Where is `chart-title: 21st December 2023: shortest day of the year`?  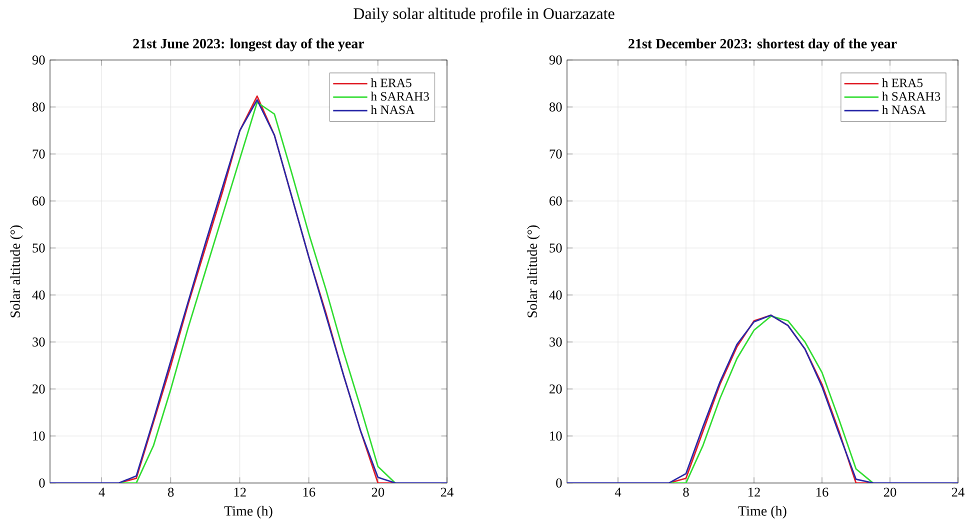
chart-title: 21st December 2023: shortest day of the year is located at coordinates (762, 45).